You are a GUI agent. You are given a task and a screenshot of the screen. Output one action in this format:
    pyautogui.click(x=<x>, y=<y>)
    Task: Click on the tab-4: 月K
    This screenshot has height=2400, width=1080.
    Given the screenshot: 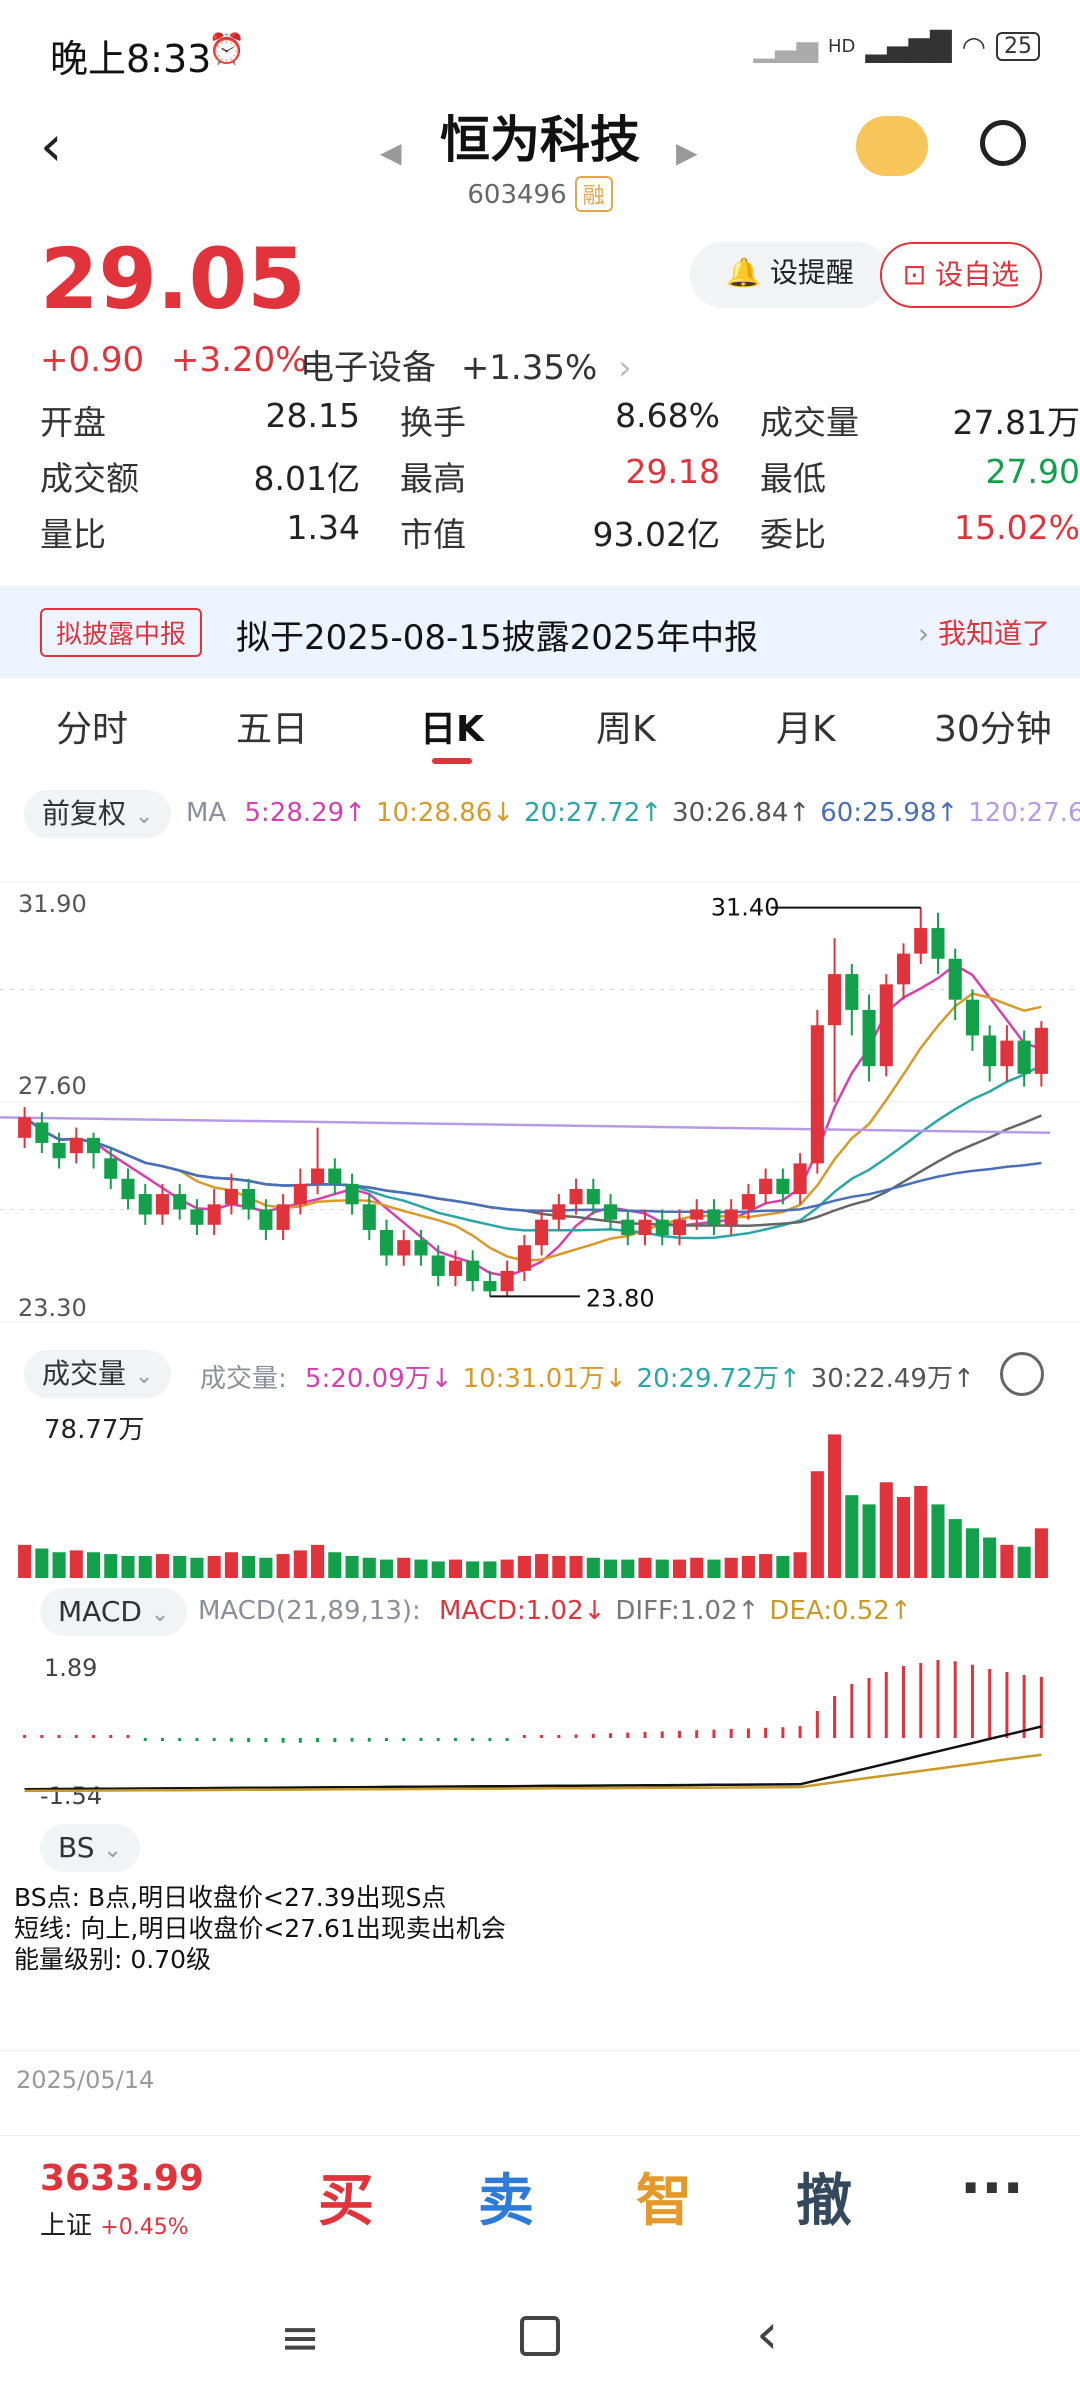 What is the action you would take?
    pyautogui.click(x=806, y=729)
    